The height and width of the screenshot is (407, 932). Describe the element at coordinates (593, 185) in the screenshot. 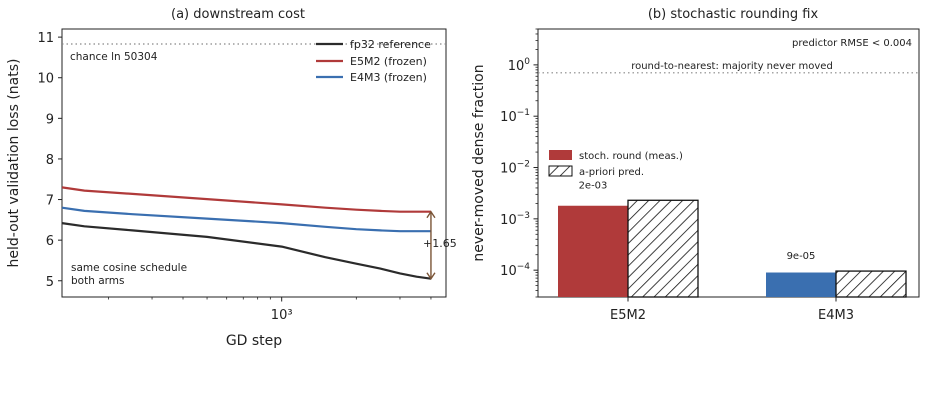

I see `bar-value-label: 2e-03` at that location.